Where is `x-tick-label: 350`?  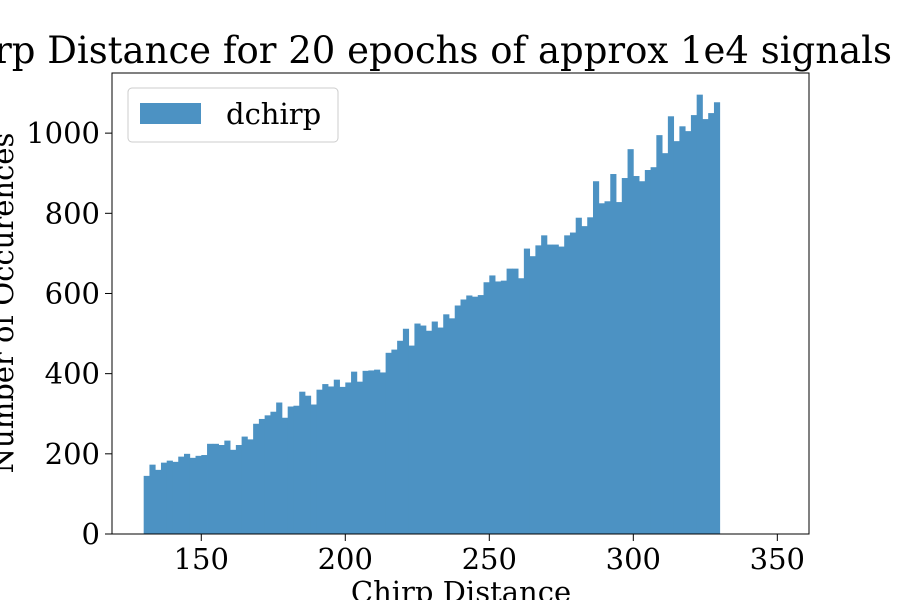
x-tick-label: 350 is located at coordinates (777, 559).